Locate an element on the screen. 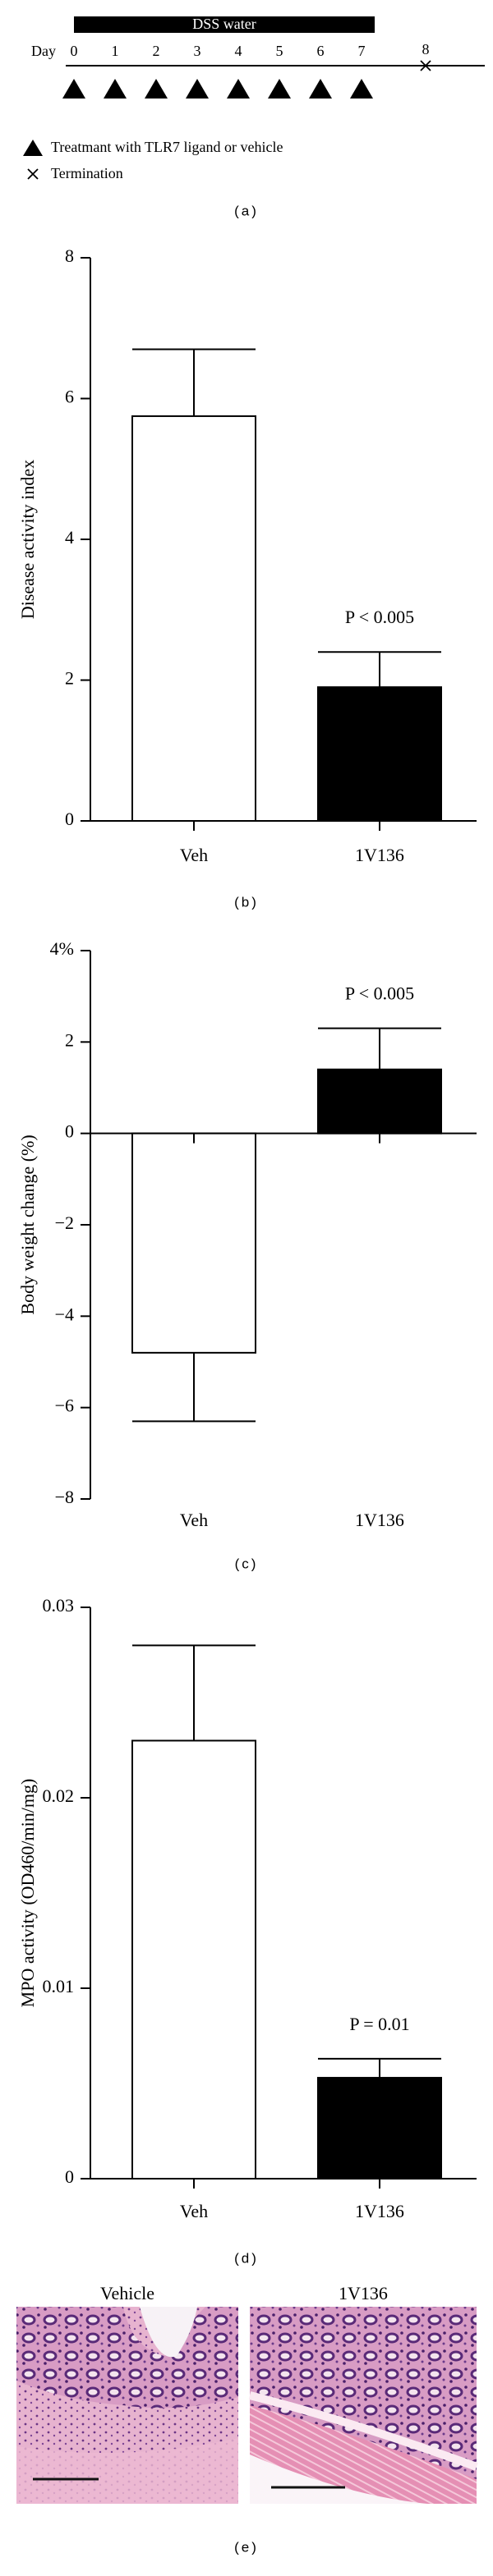  micrograph-vehicle is located at coordinates (127, 2406).